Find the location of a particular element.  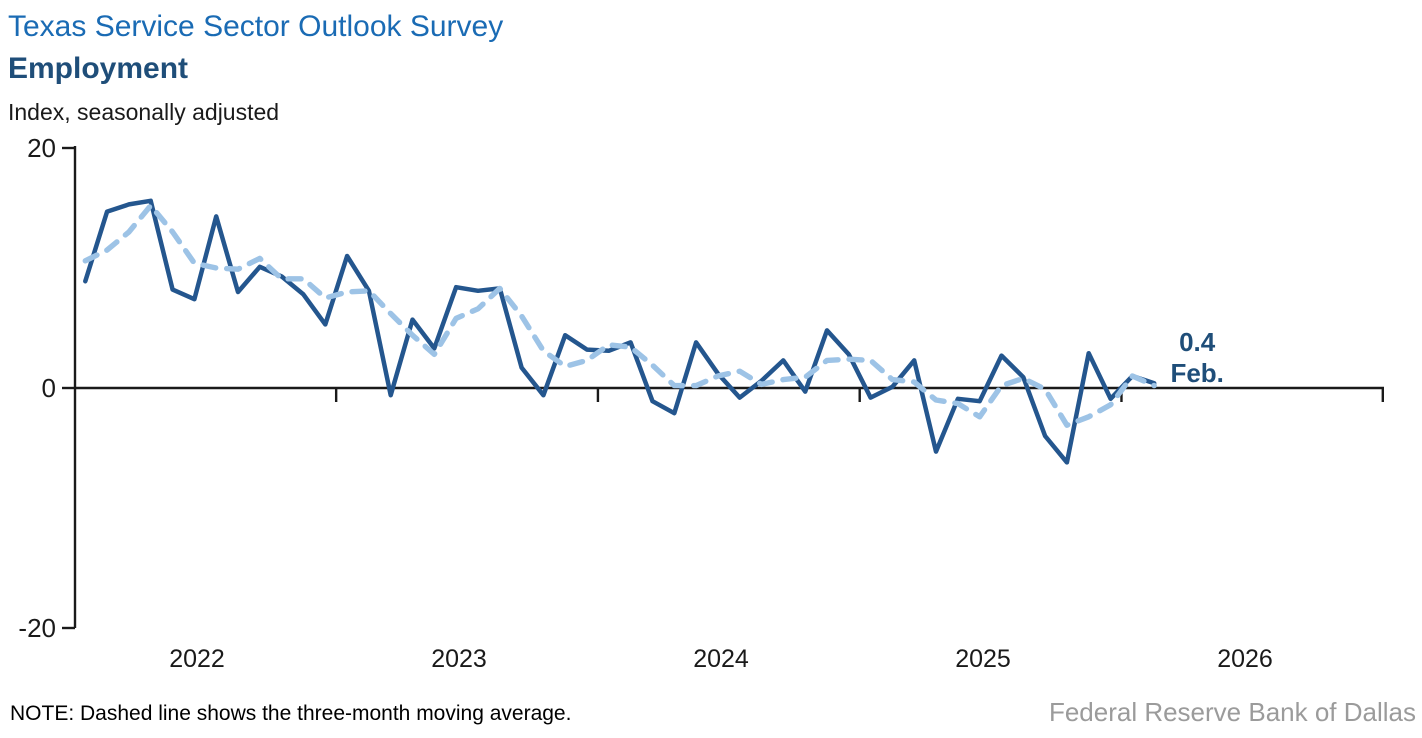

source-label: Federal Reserve Bank of Dallas is located at coordinates (1232, 712).